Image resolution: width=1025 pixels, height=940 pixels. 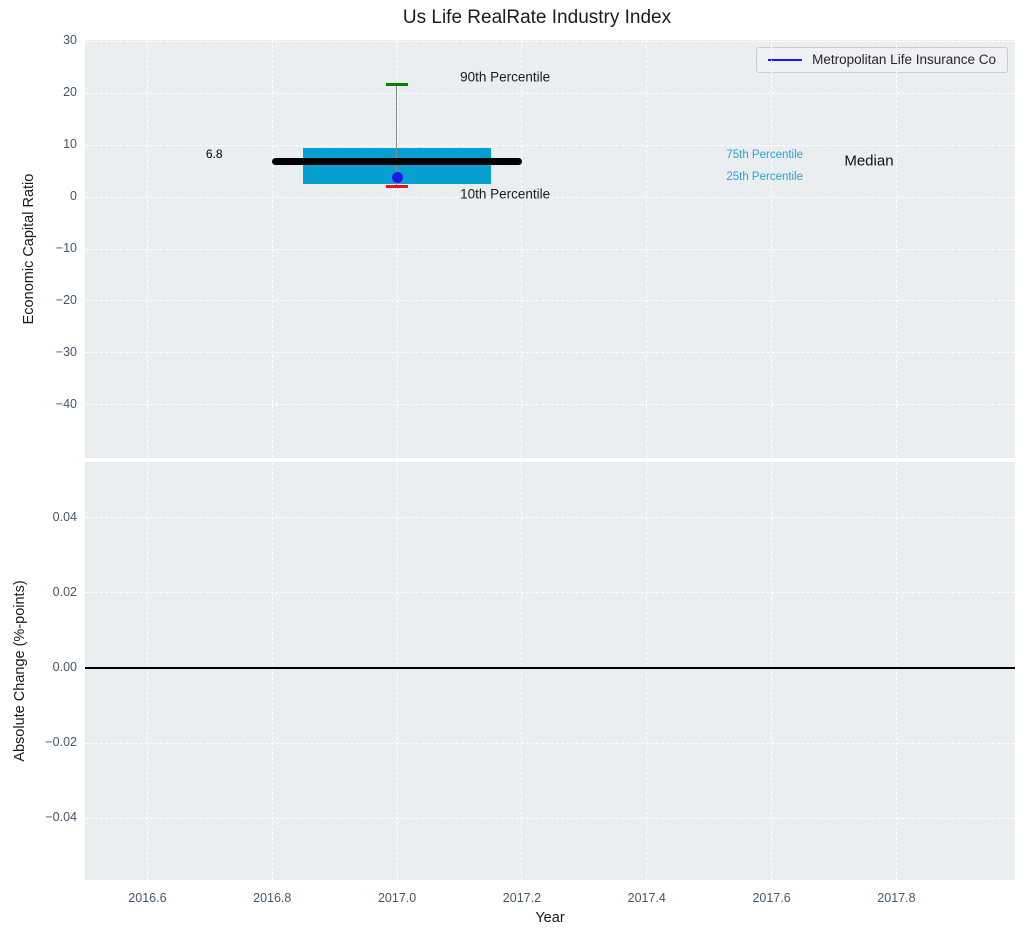 I want to click on cap-10th-percentile, so click(x=397, y=187).